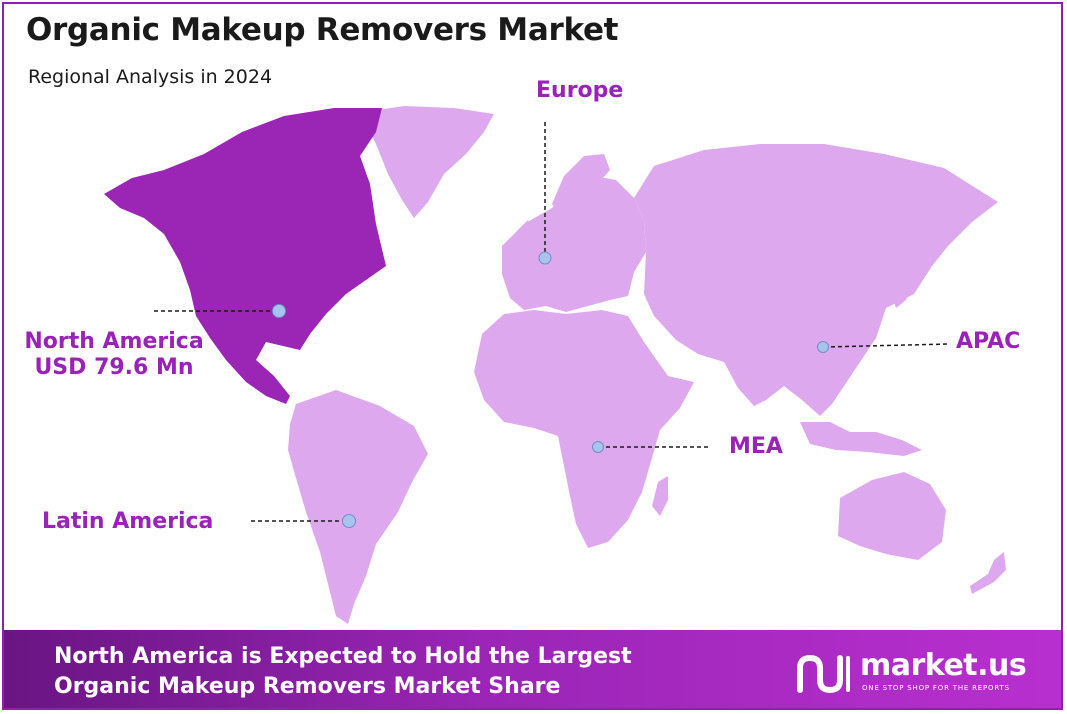 The image size is (1067, 714). What do you see at coordinates (988, 573) in the screenshot?
I see `new-zealand-shape` at bounding box center [988, 573].